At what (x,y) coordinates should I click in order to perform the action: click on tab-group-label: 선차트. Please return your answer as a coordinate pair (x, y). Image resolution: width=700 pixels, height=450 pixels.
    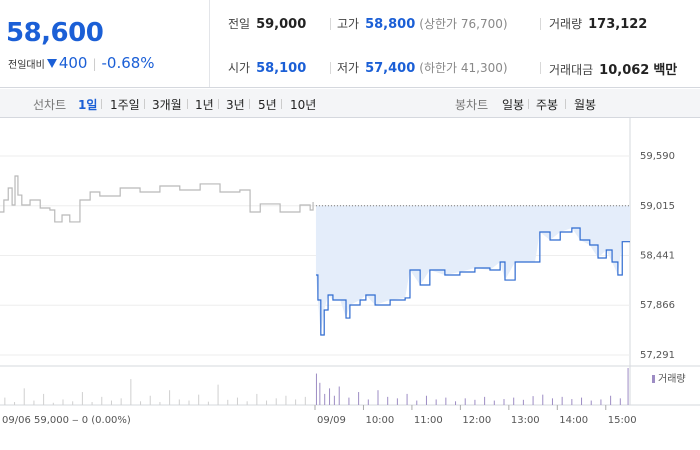
    Looking at the image, I should click on (50, 105).